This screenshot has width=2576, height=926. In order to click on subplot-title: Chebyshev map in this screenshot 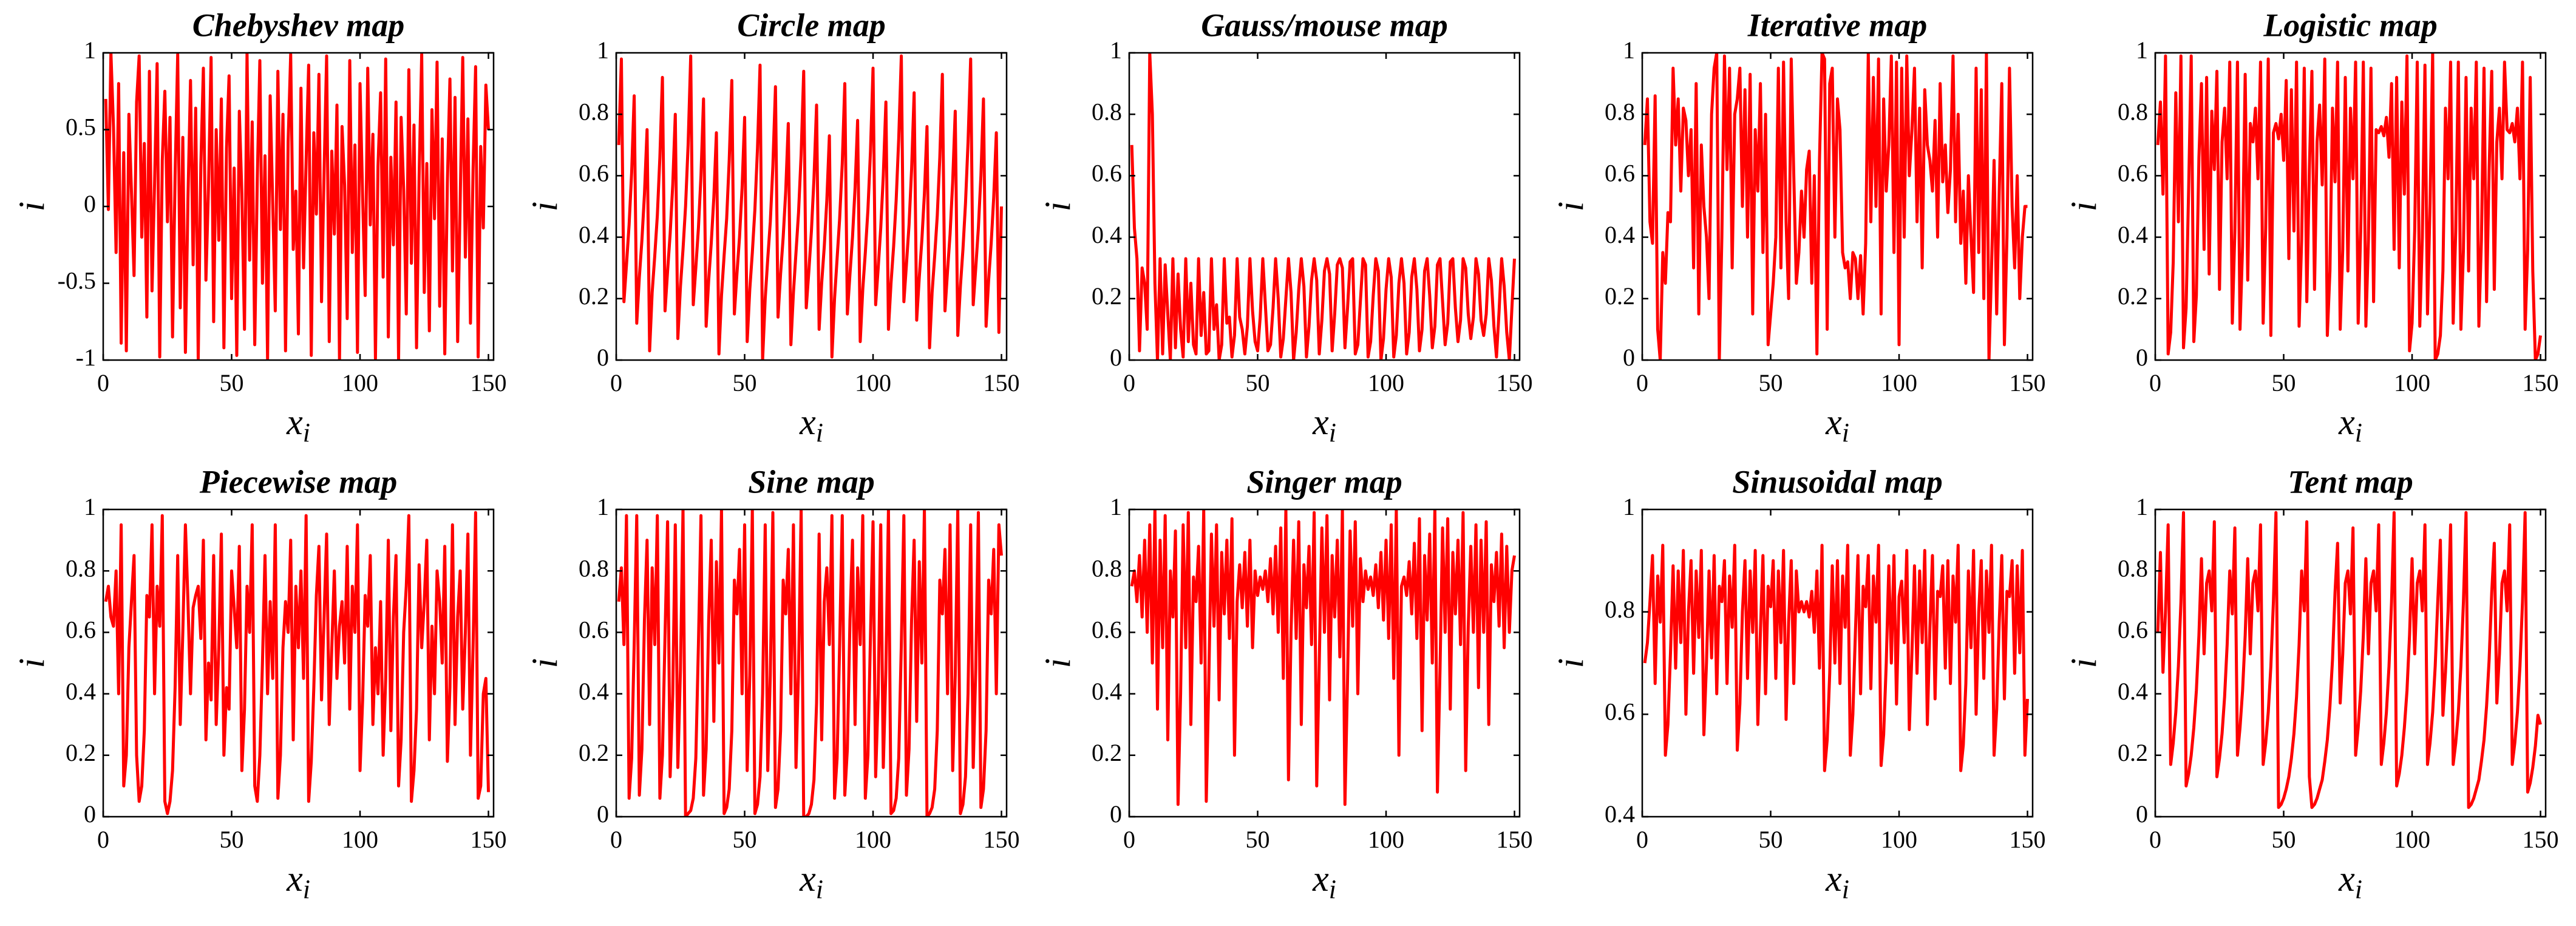, I will do `click(298, 25)`.